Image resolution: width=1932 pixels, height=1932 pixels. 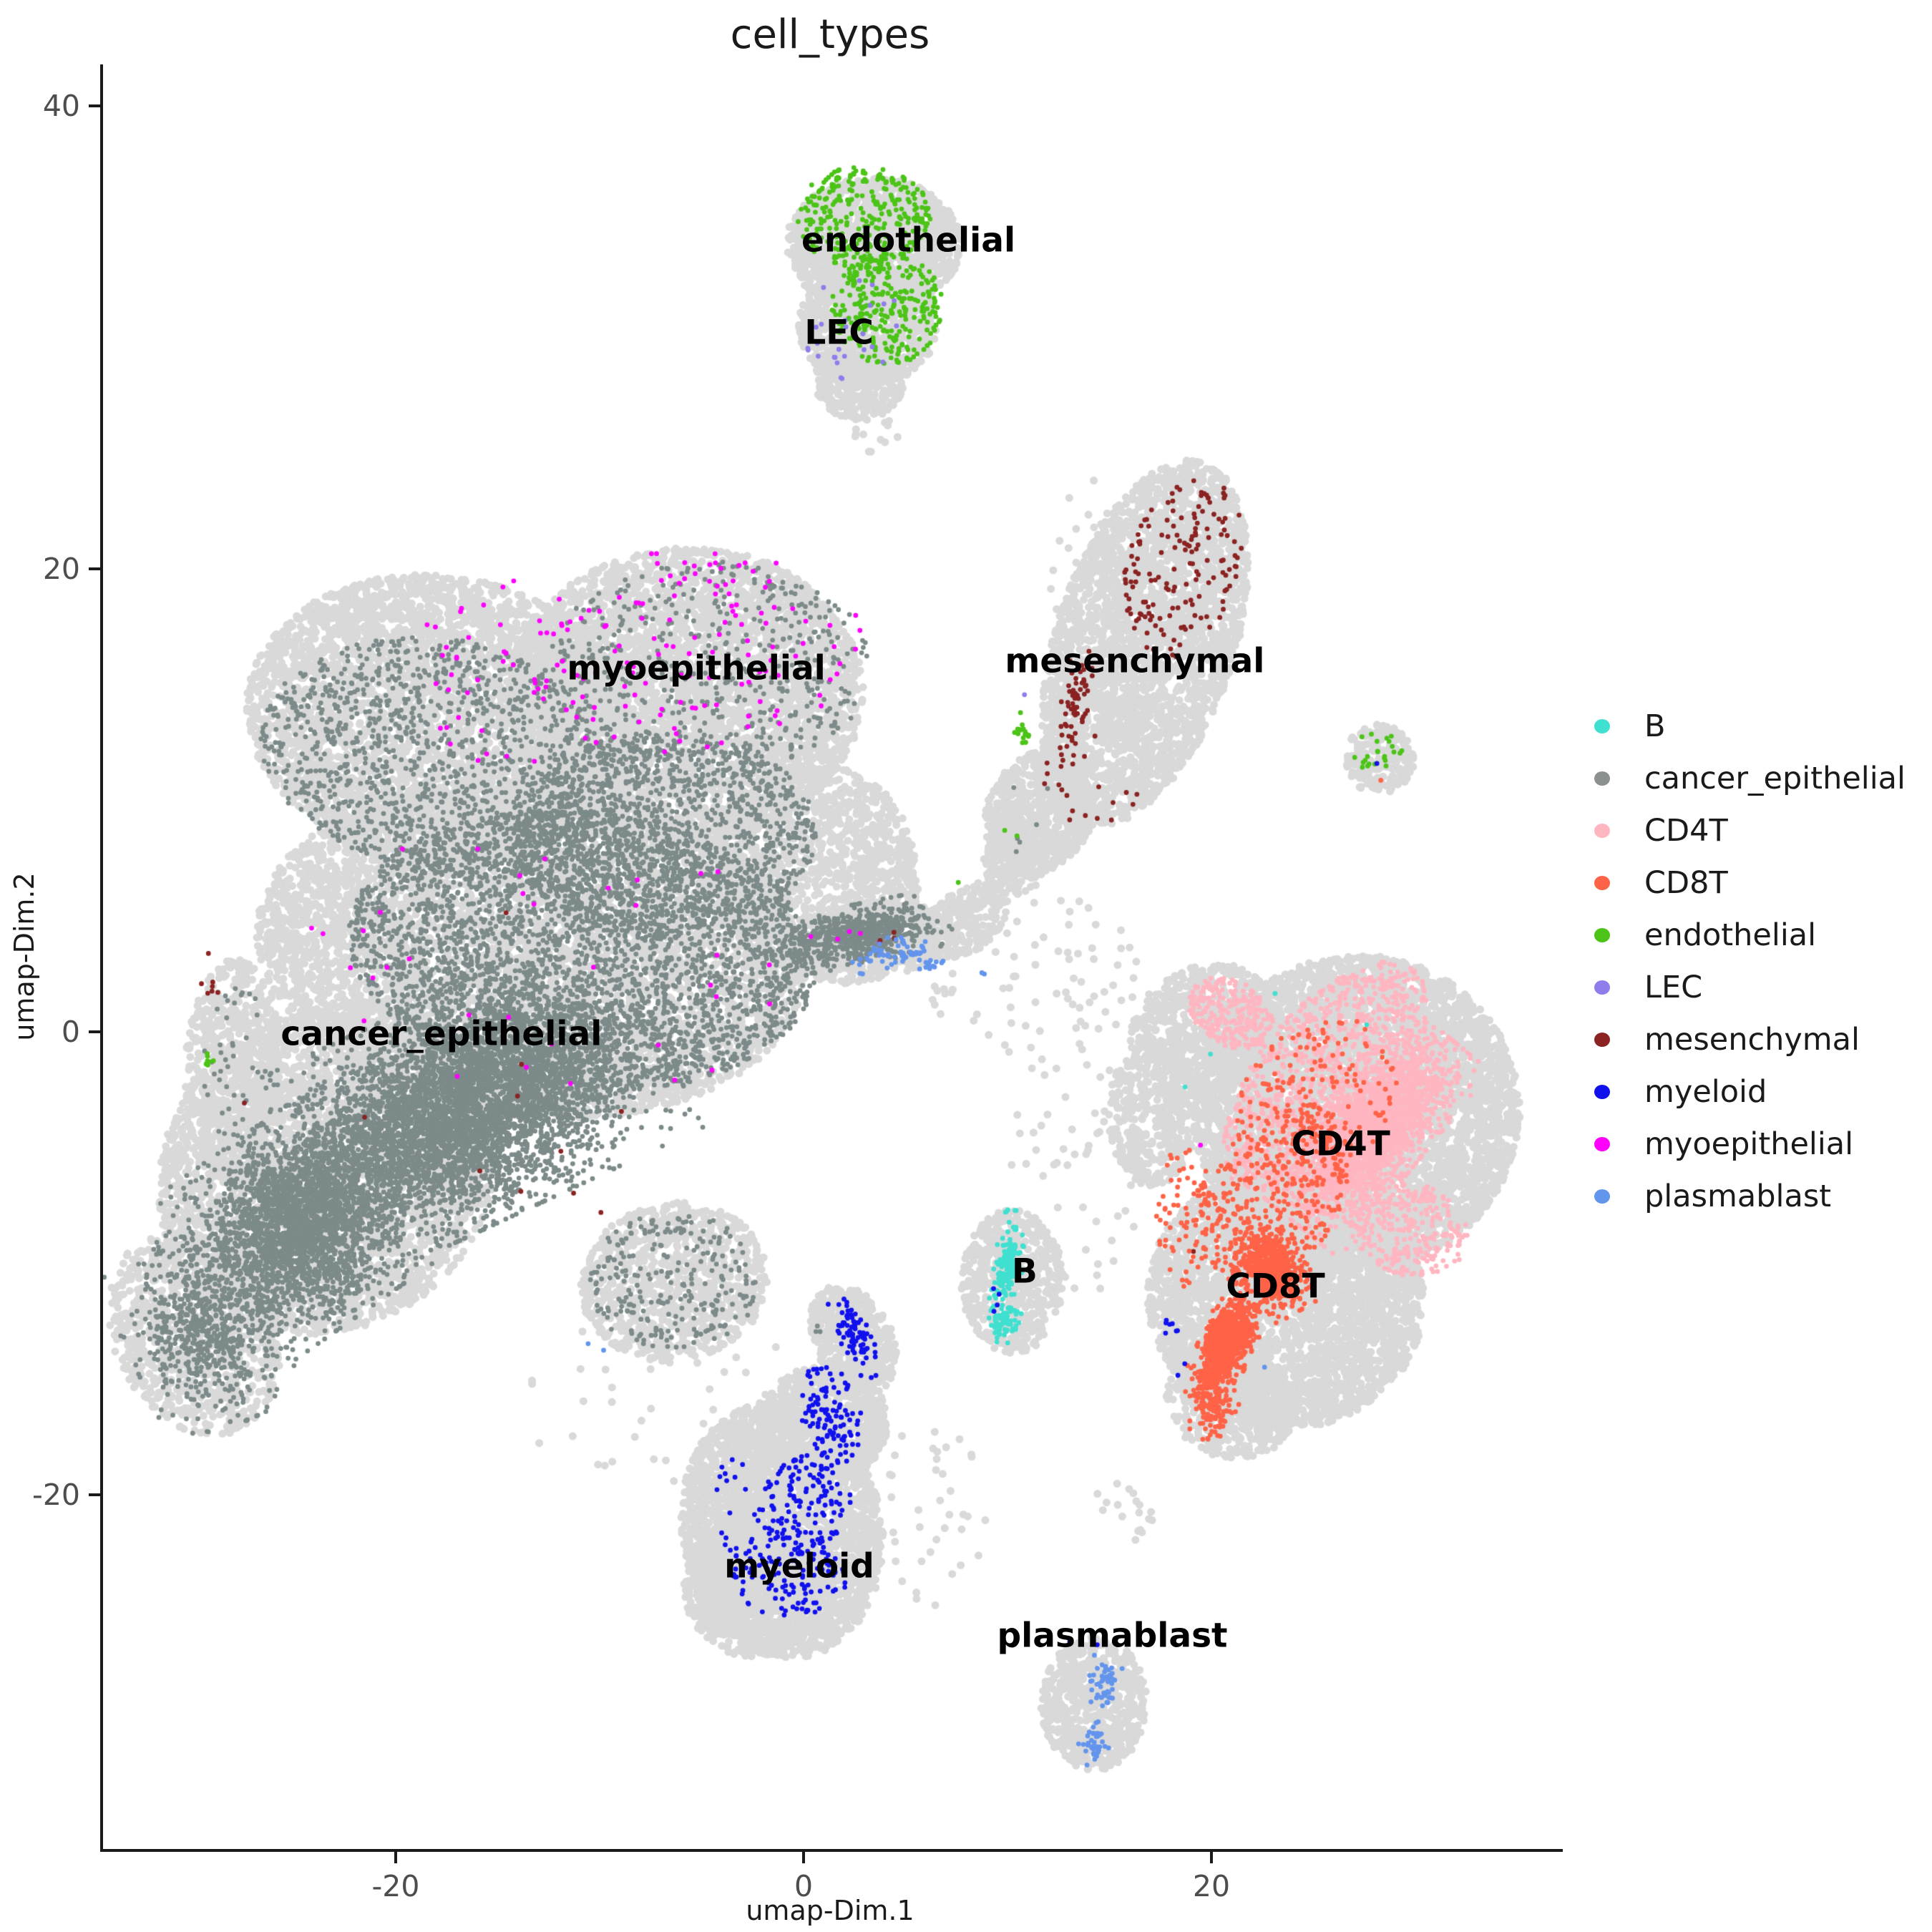 I want to click on cluster-label-plasmablast: plasmablast, so click(x=1112, y=1636).